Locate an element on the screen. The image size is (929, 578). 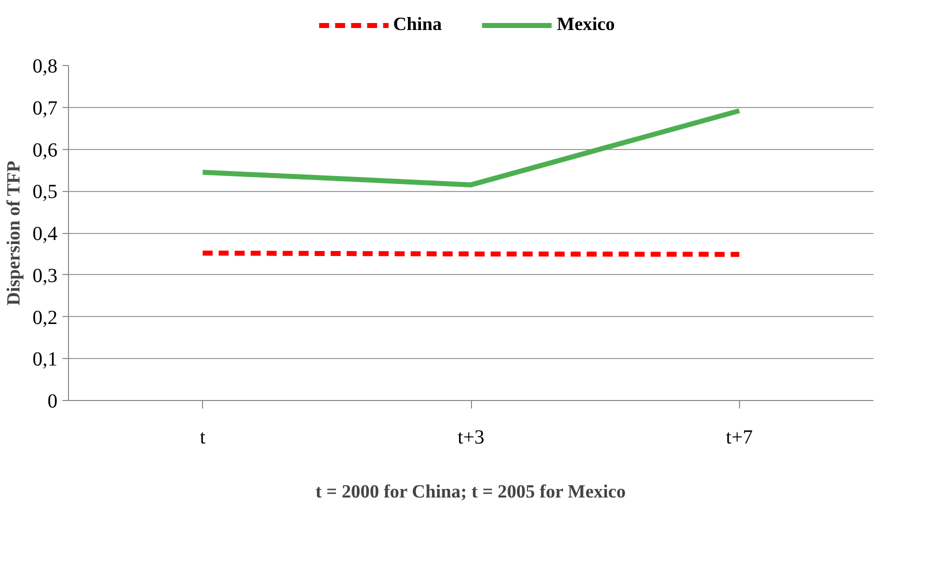
y-axis-title: Dispersion of TFP is located at coordinates (14, 233).